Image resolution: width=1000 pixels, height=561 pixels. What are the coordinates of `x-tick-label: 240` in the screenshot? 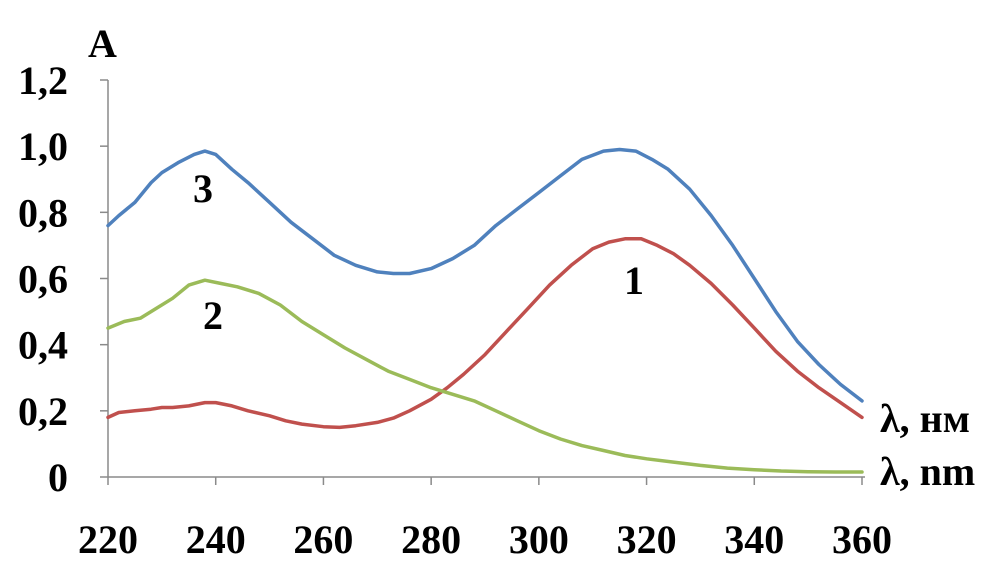 It's located at (216, 539).